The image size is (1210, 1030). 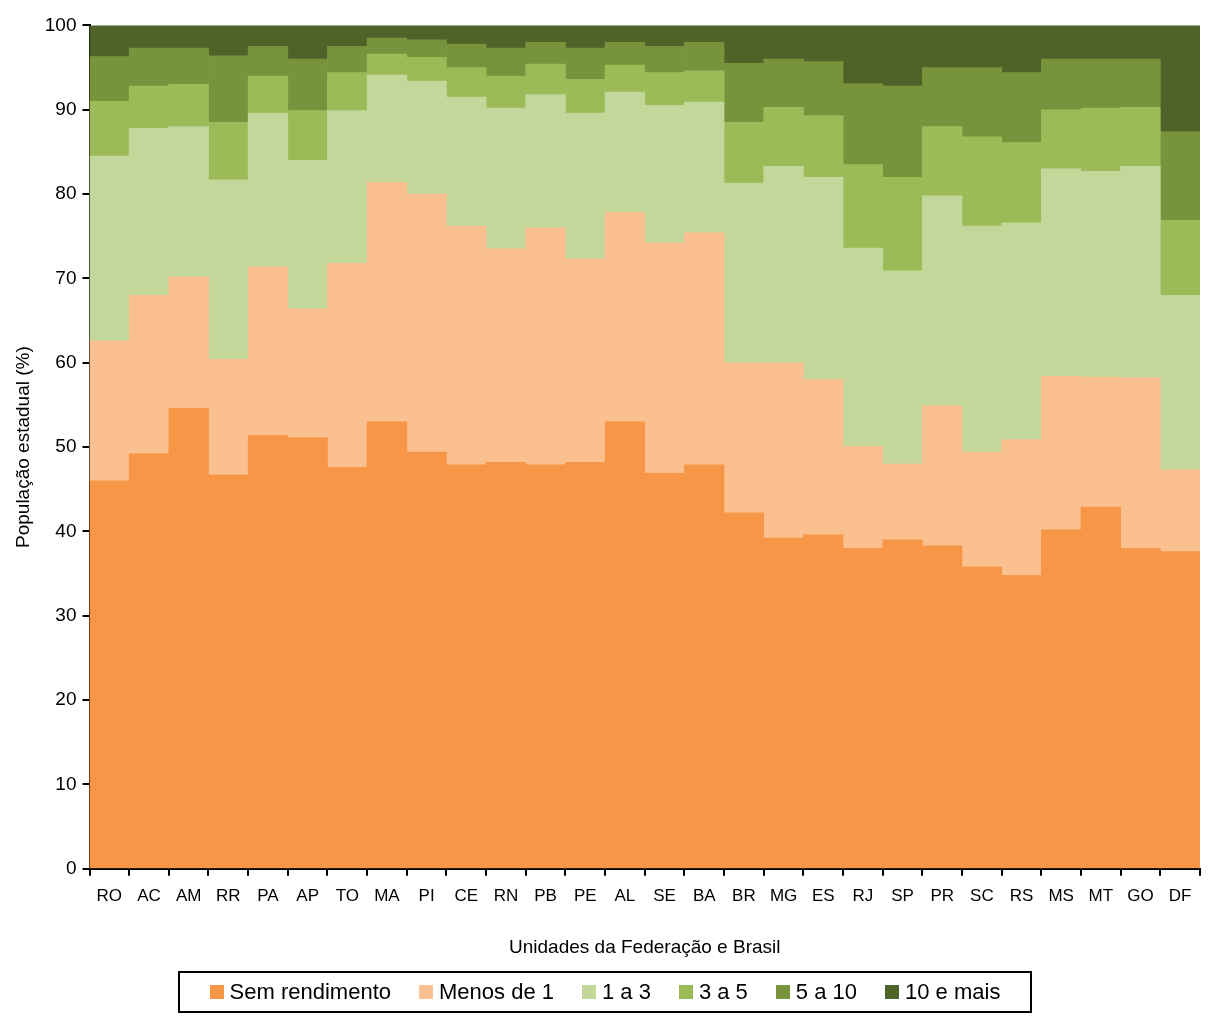 What do you see at coordinates (66, 193) in the screenshot?
I see `y-tick-label: 80` at bounding box center [66, 193].